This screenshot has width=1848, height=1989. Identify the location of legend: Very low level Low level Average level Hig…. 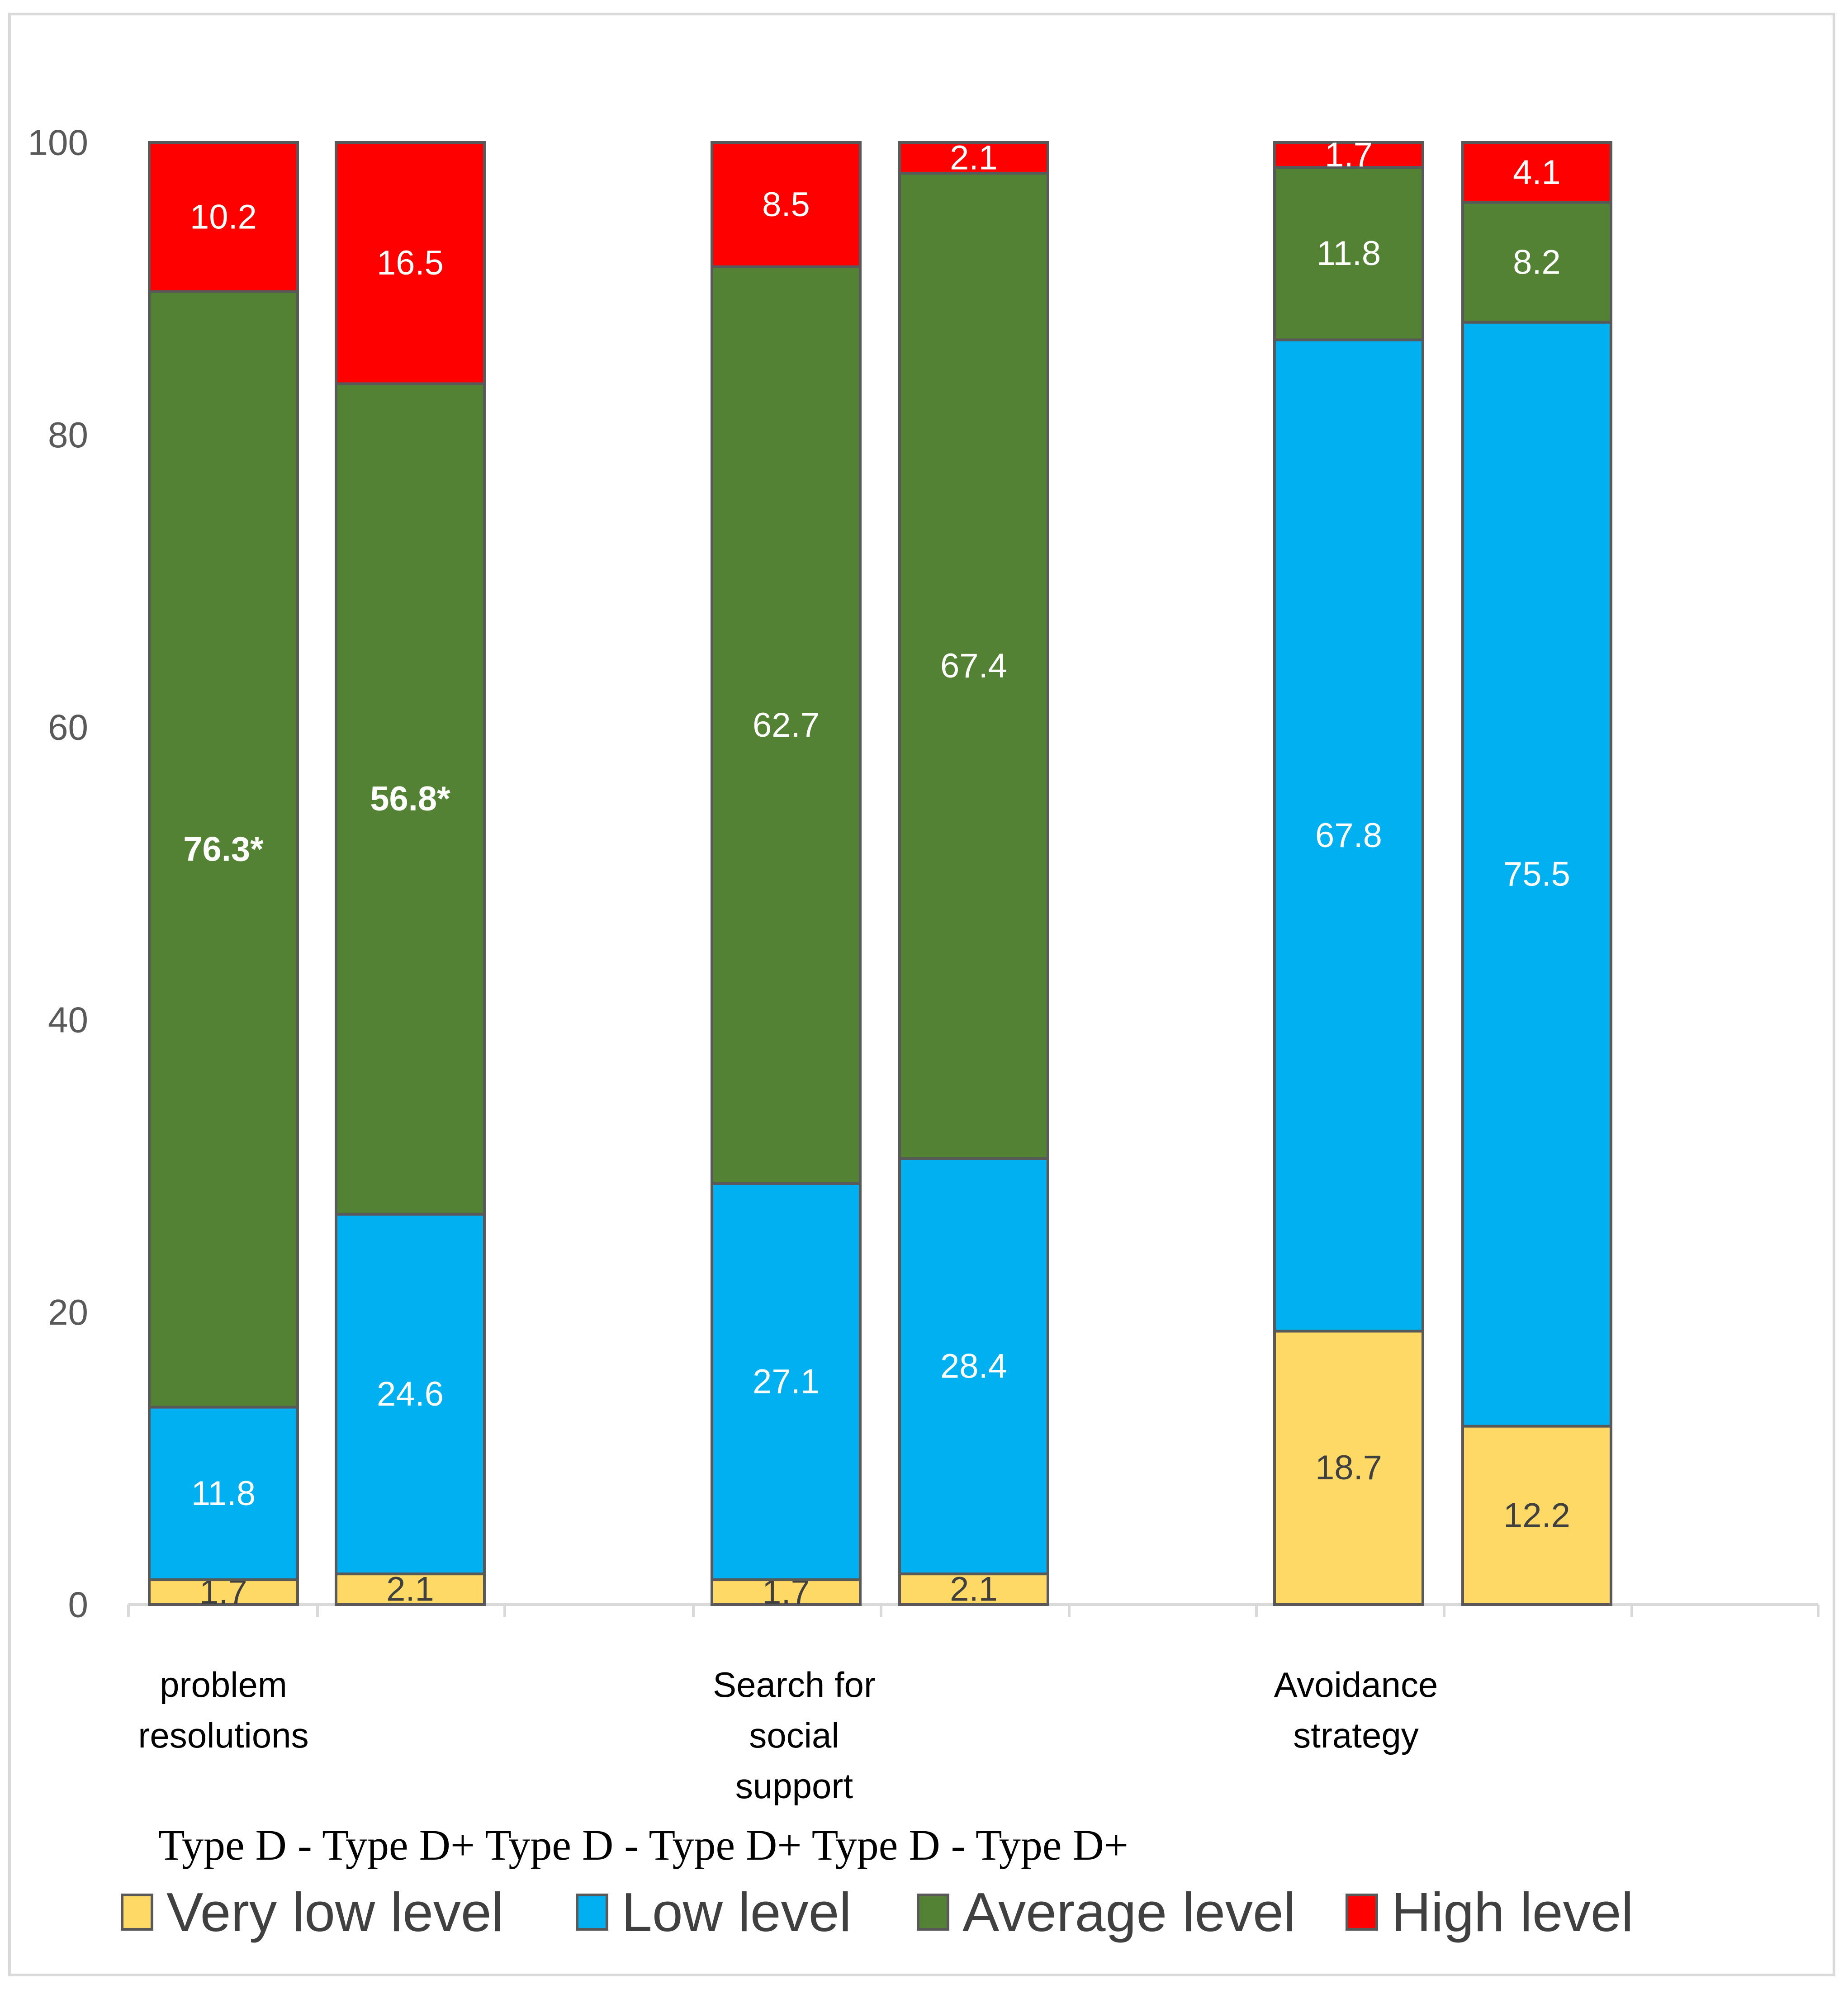
(878, 1912).